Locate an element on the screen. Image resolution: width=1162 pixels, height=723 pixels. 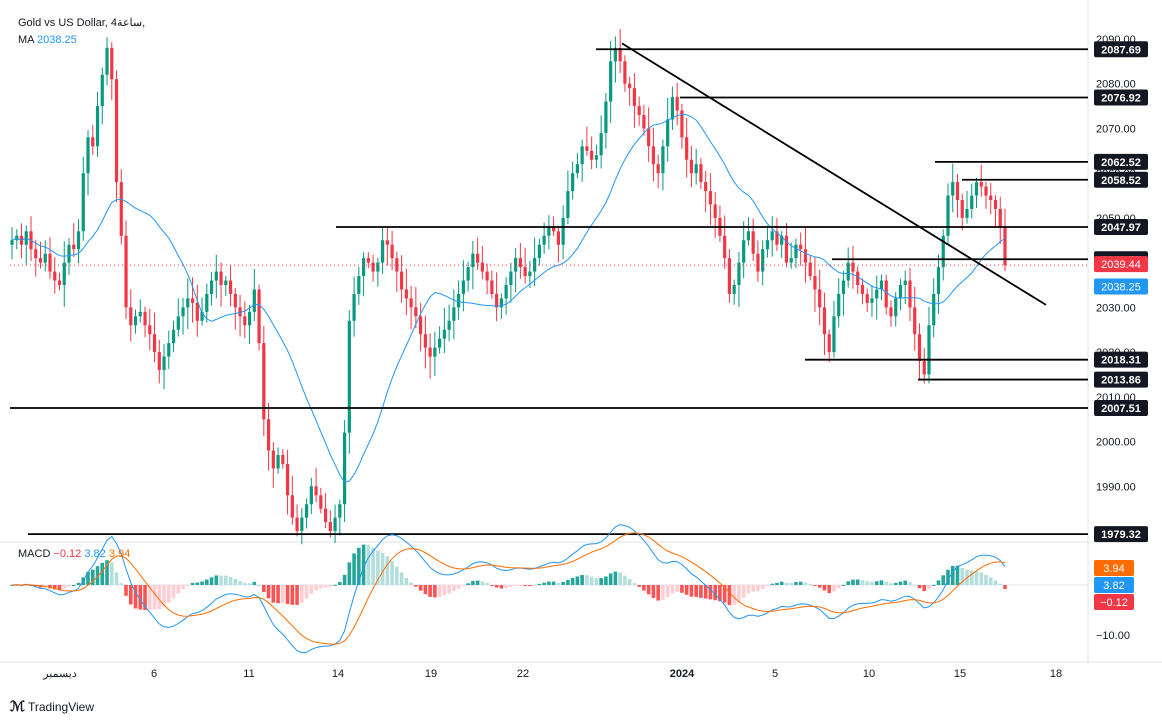
legend-symbol: Gold vs US Dollar, 4ساعة, is located at coordinates (81, 22).